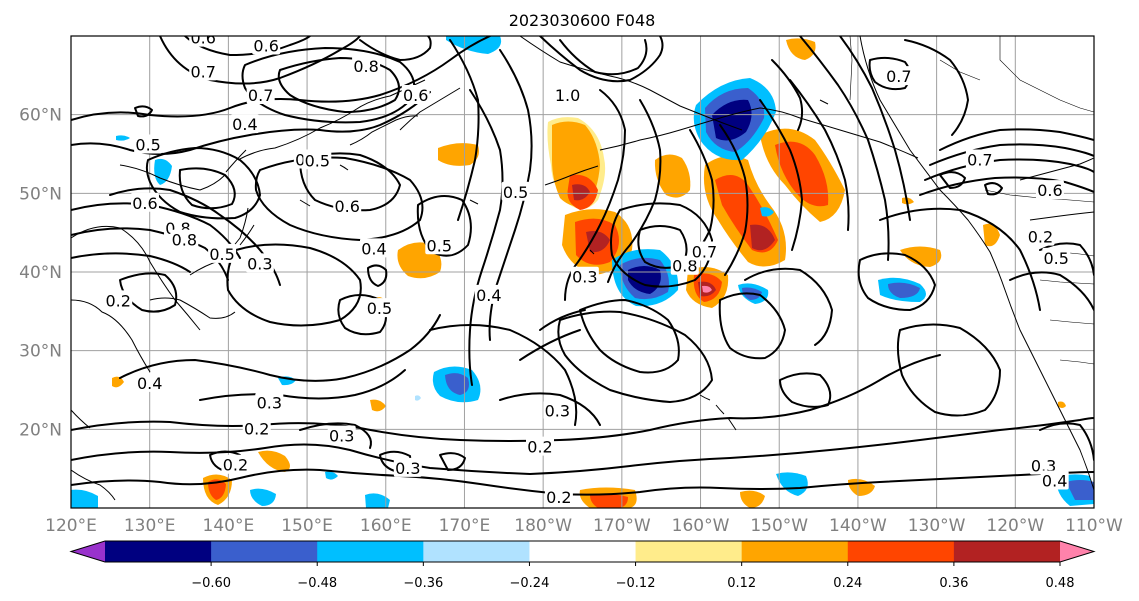 This screenshot has height=601, width=1139. I want to click on longitude-tick-label: 160°E, so click(386, 526).